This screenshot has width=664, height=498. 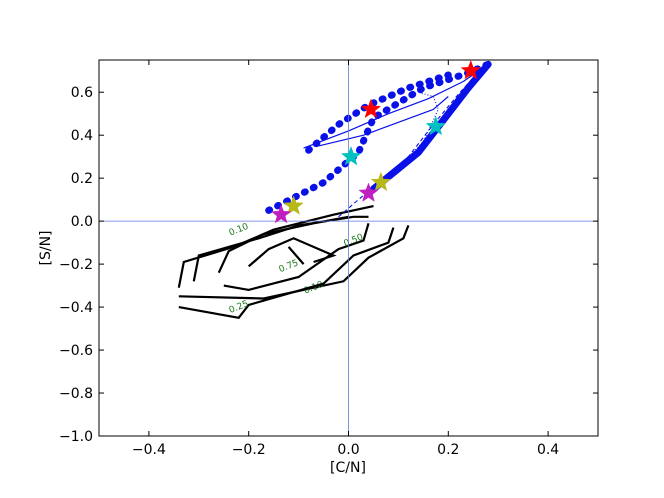 I want to click on y-tick-label: −0.4, so click(x=76, y=308).